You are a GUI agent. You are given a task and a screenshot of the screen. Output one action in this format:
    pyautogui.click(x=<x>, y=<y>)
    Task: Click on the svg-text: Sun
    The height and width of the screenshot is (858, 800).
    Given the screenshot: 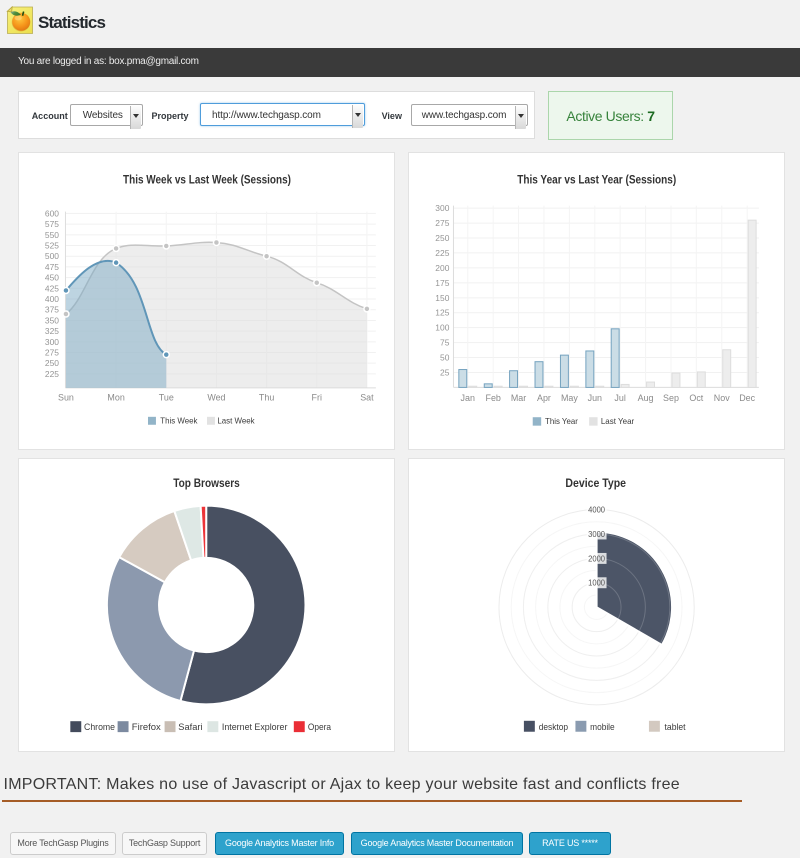 What is the action you would take?
    pyautogui.click(x=66, y=397)
    